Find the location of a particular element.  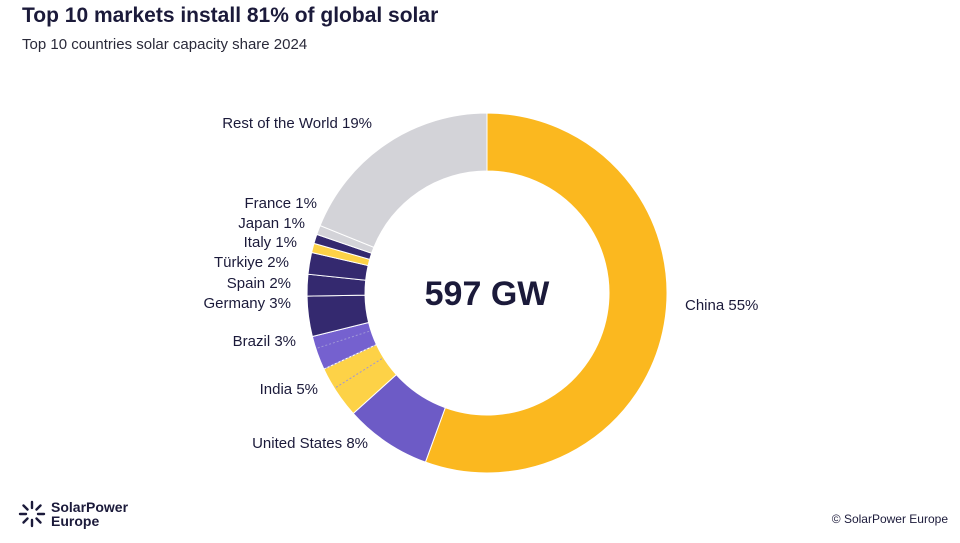

label-china: China 55% is located at coordinates (721, 305).